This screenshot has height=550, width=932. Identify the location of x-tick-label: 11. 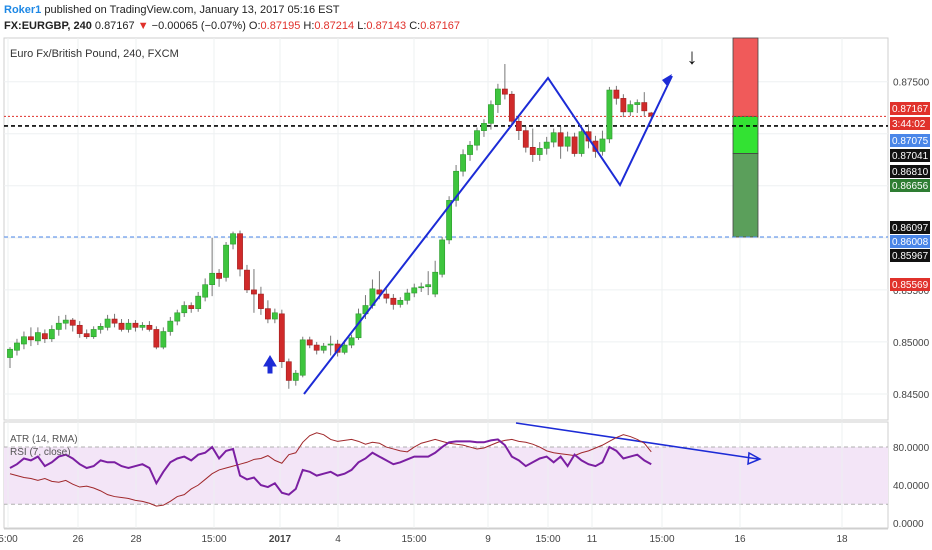
(592, 539).